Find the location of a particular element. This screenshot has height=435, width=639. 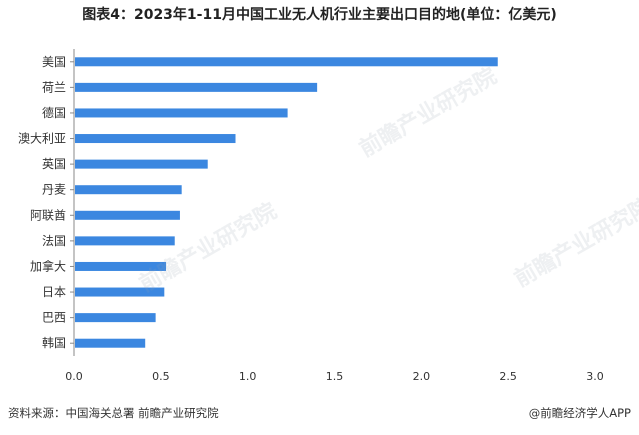

y-tick-label: 日本 is located at coordinates (54, 292).